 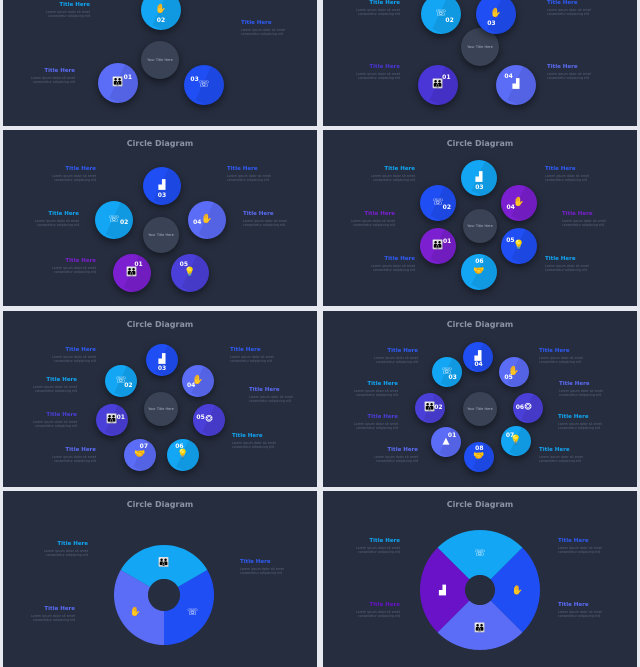 I want to click on bulb-icon: 💡, so click(x=516, y=440).